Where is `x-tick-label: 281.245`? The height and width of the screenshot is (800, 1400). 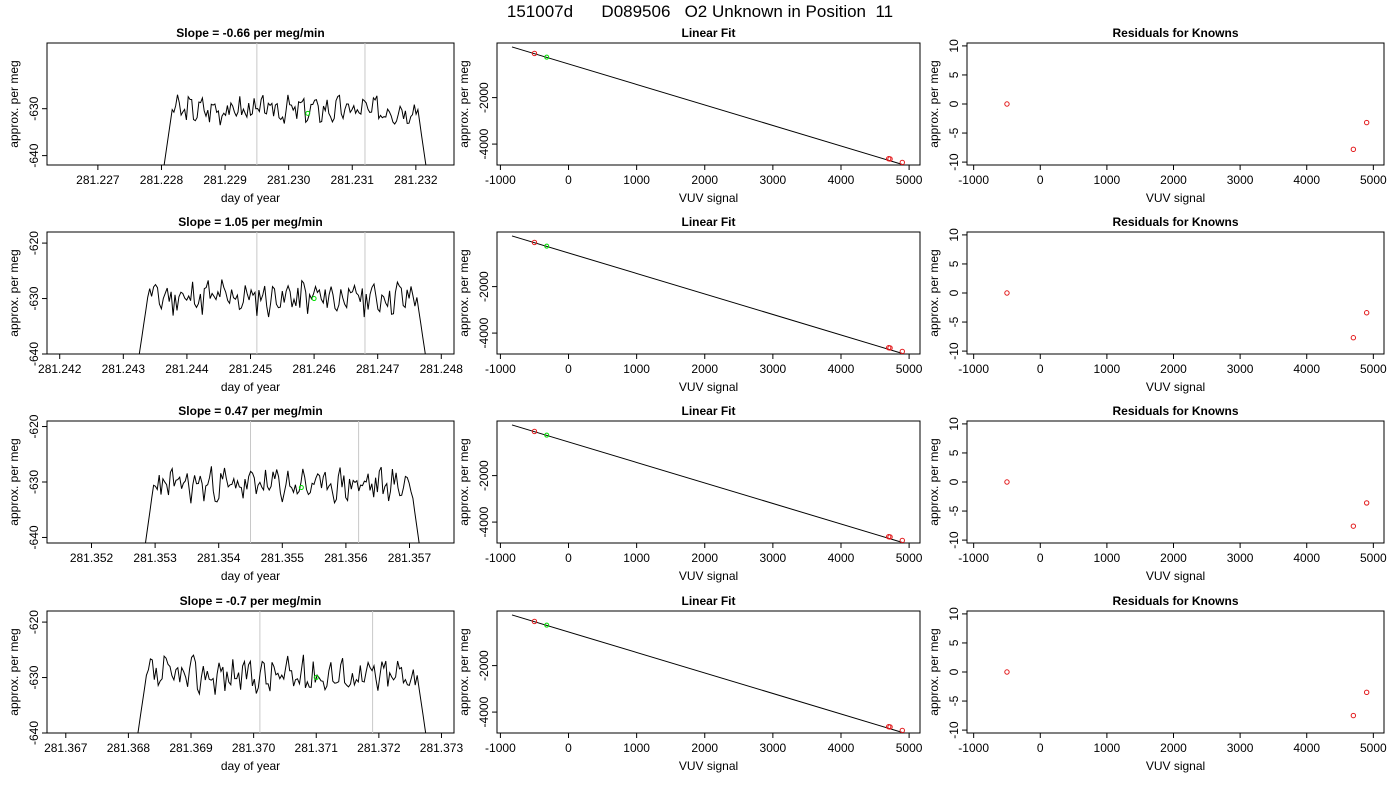 x-tick-label: 281.245 is located at coordinates (251, 369).